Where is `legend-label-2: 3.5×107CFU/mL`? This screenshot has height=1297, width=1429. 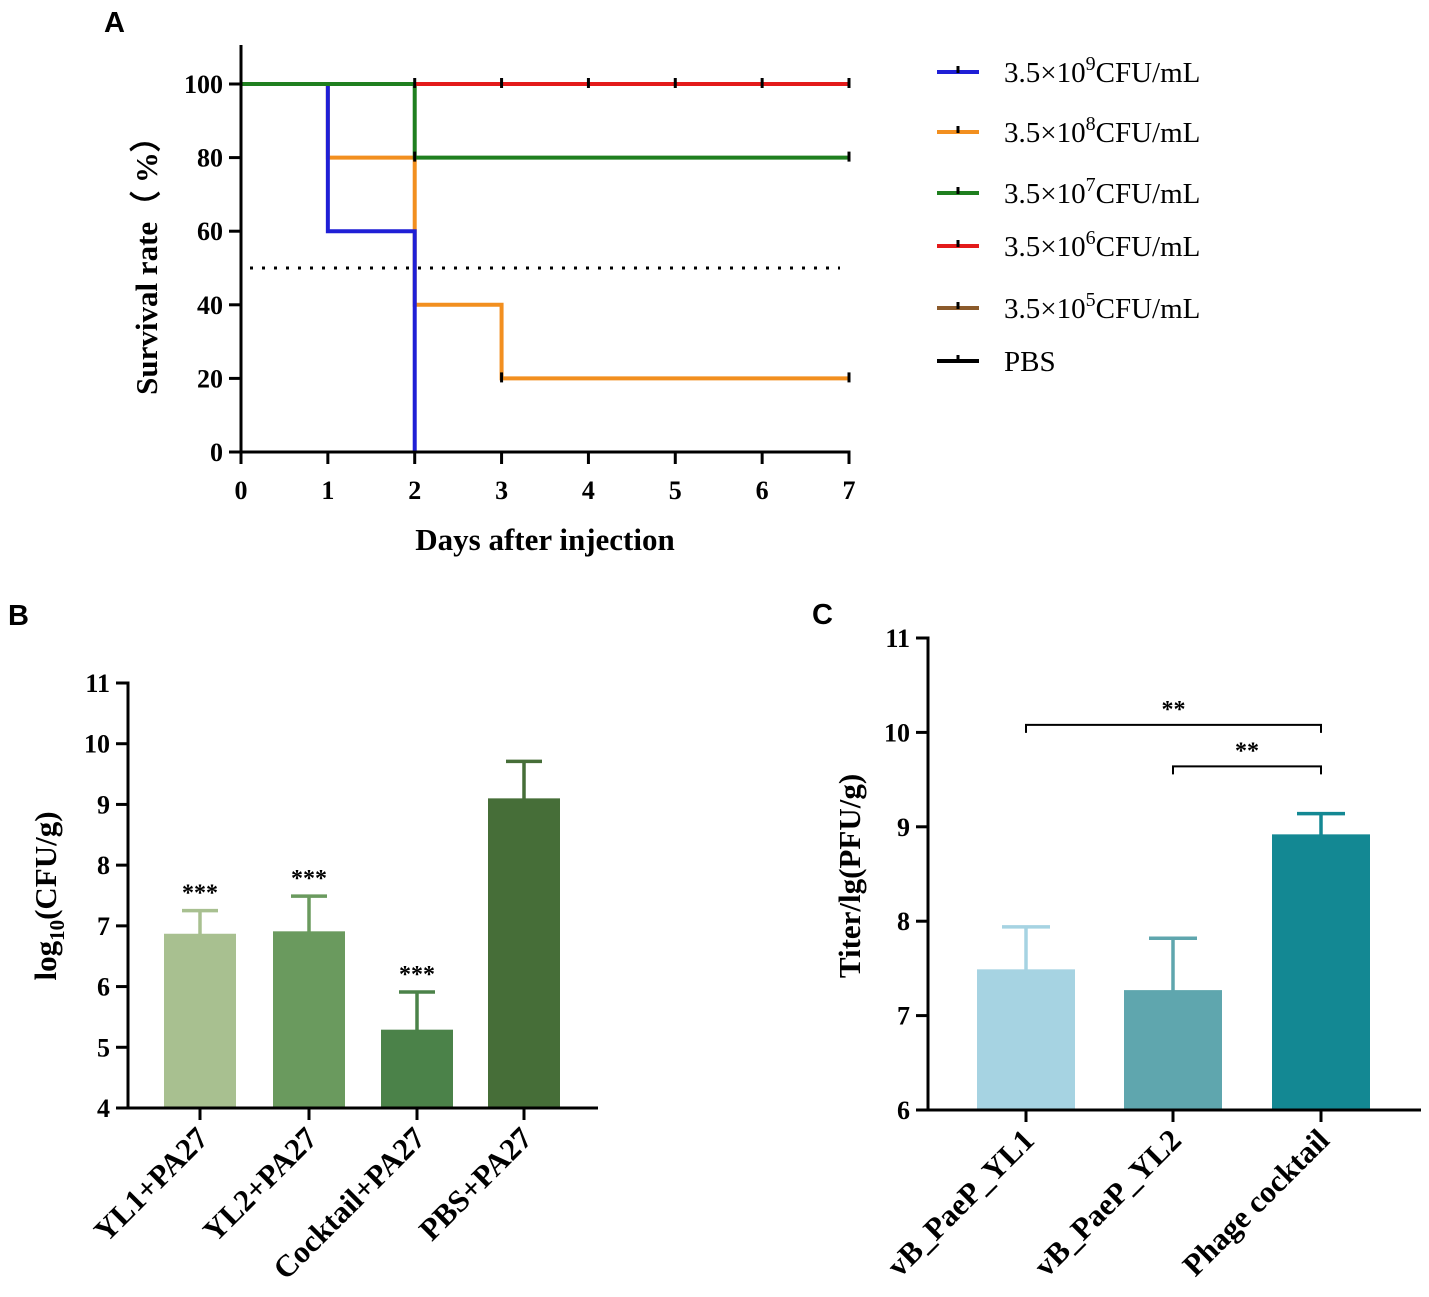 legend-label-2: 3.5×107CFU/mL is located at coordinates (1102, 192).